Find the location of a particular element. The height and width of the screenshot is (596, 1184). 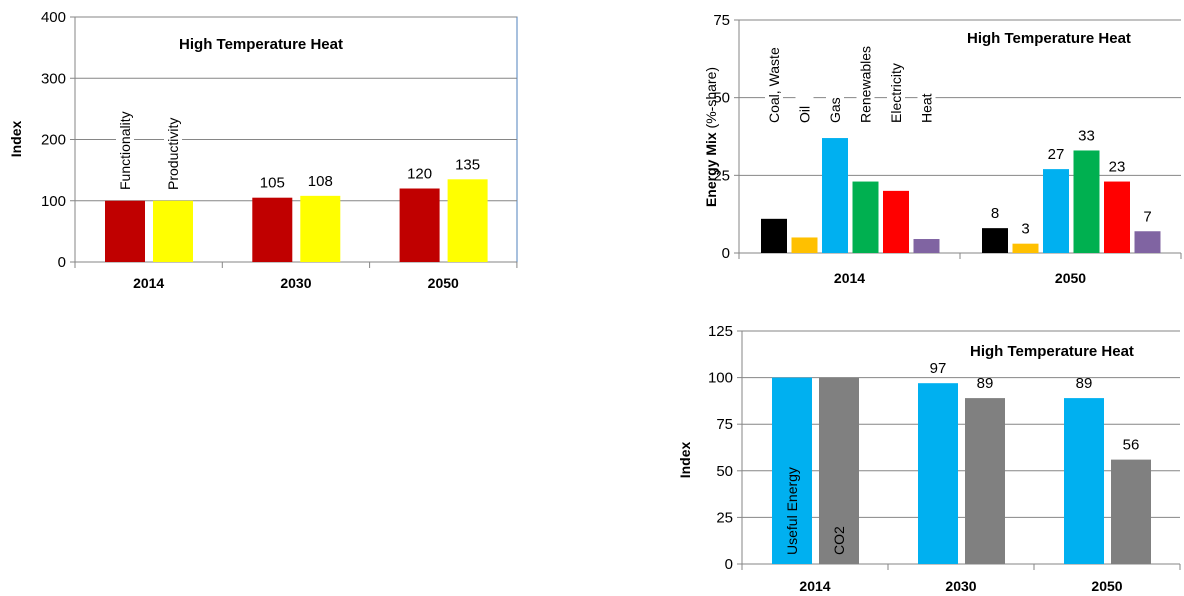

bar-co2-2014 is located at coordinates (839, 470).